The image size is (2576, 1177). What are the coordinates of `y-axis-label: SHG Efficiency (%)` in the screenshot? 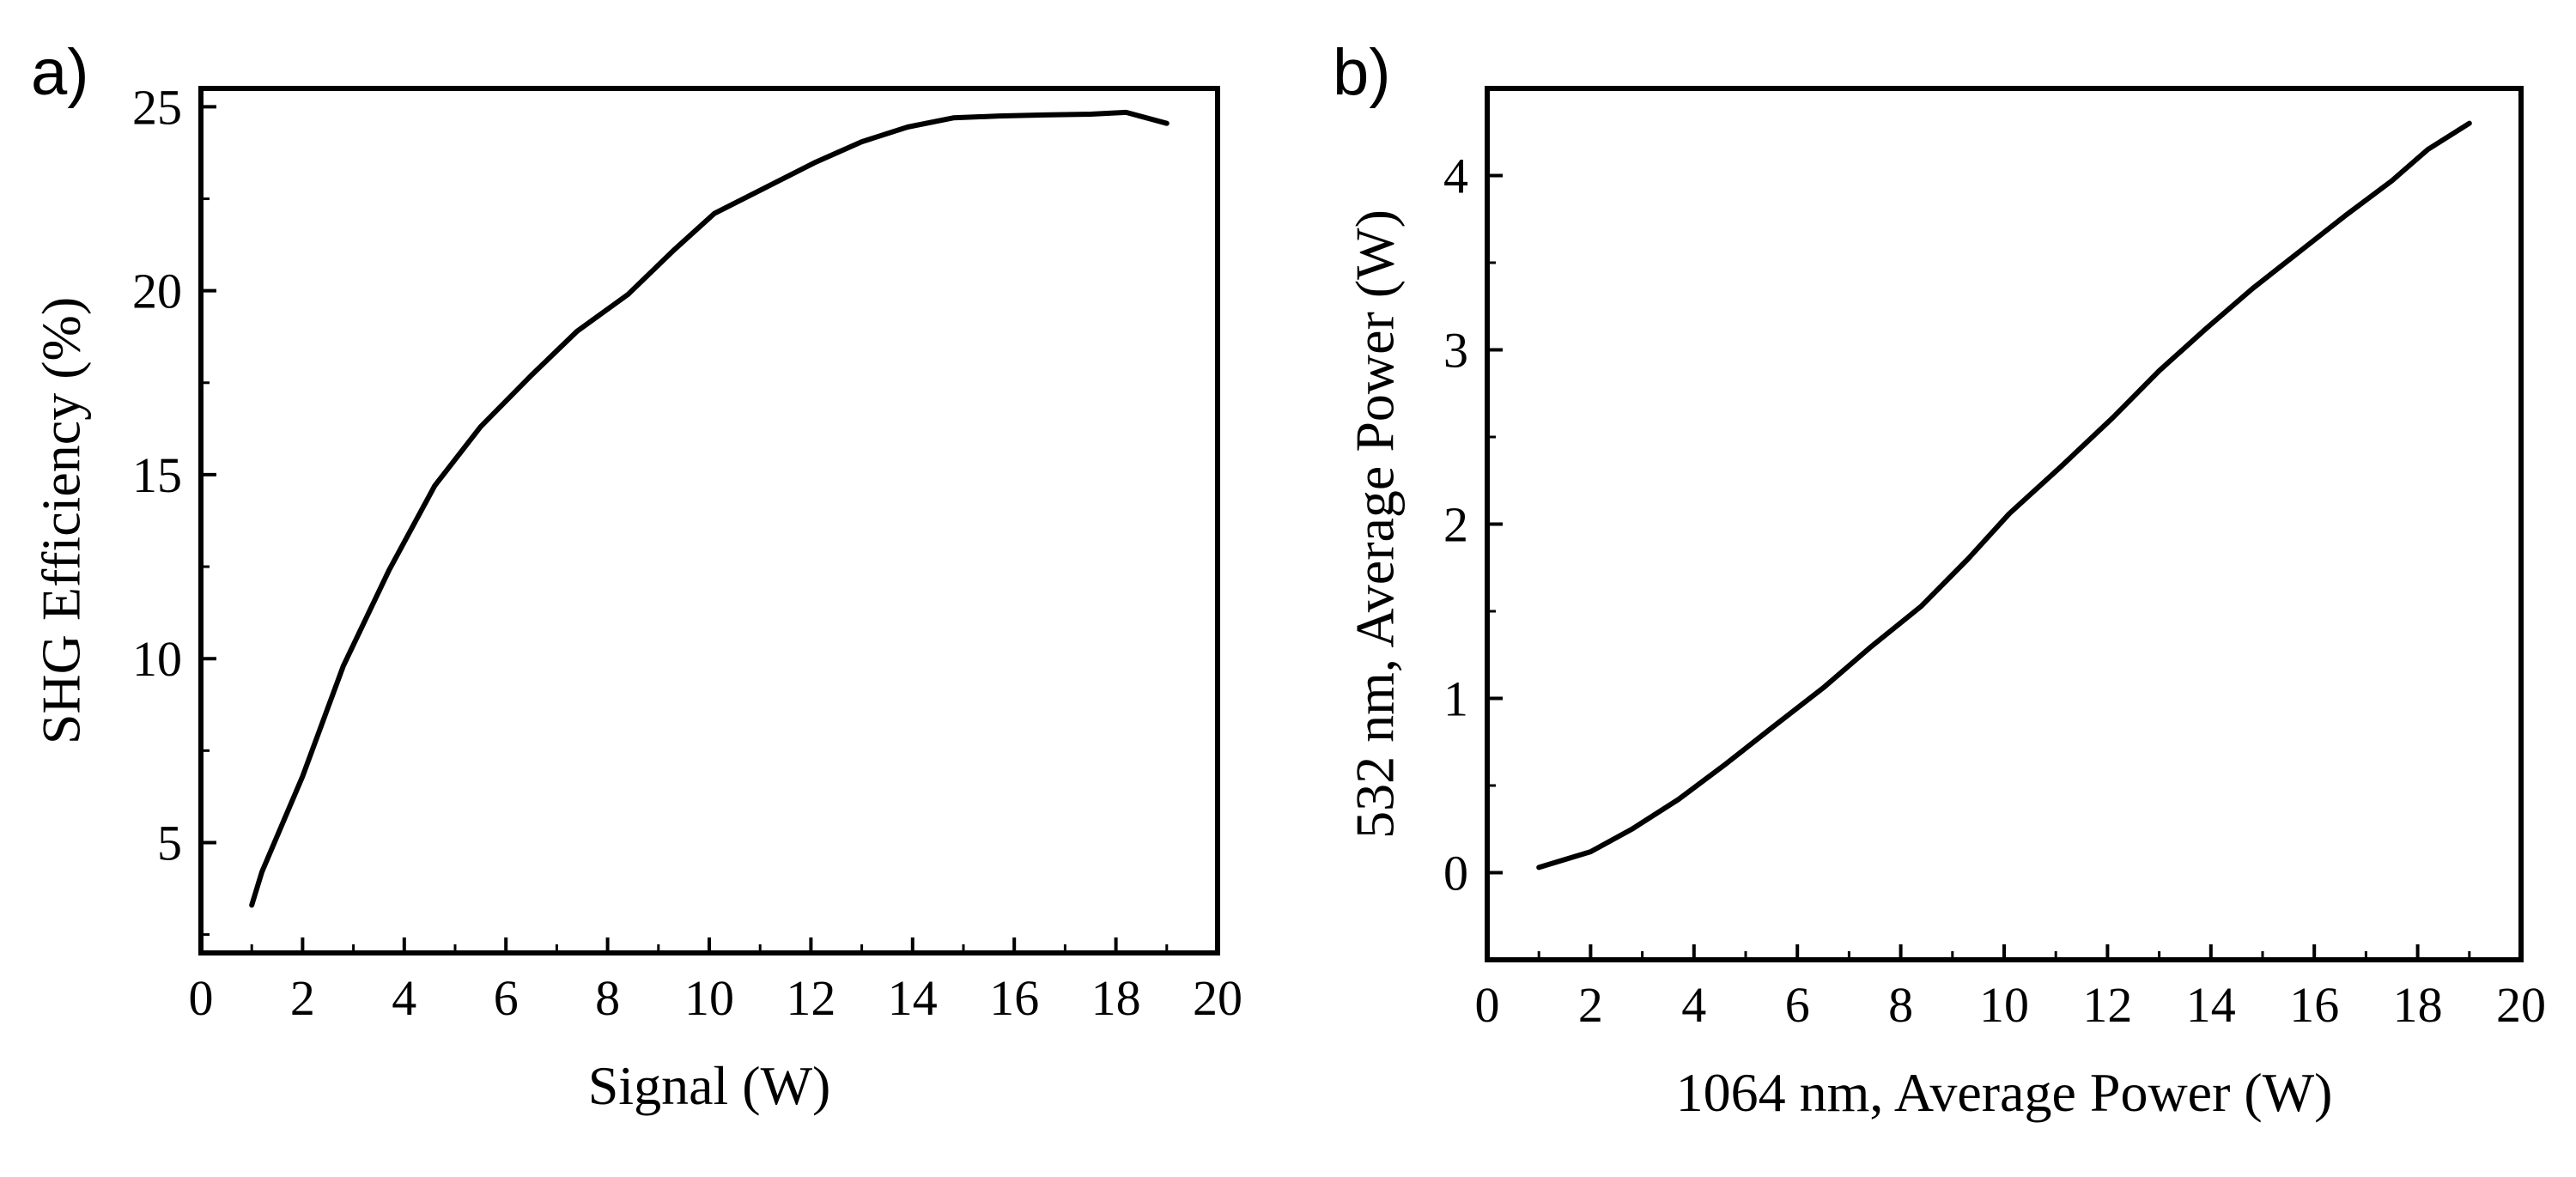 It's located at (61, 520).